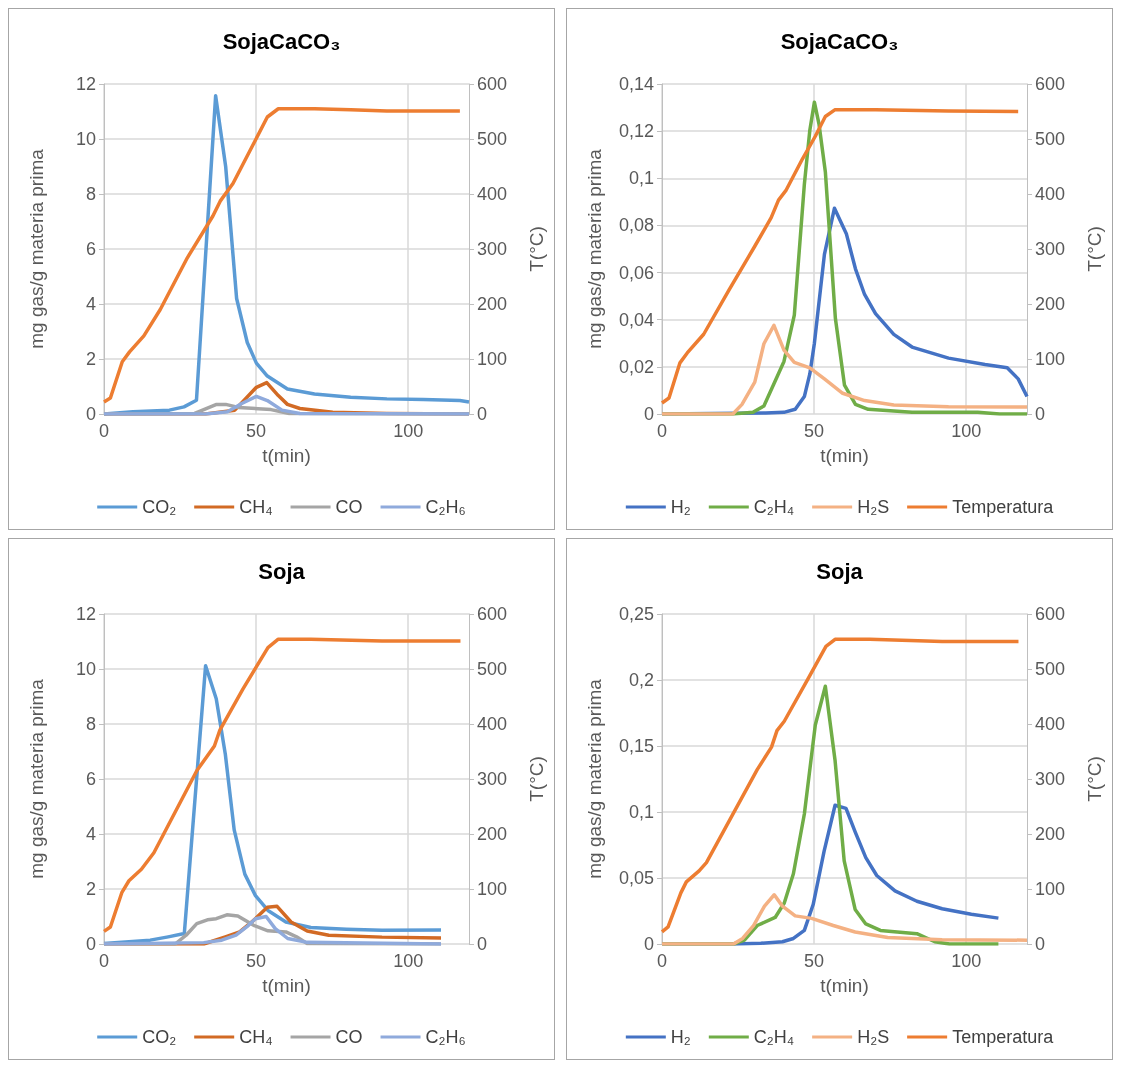 This screenshot has width=1121, height=1071. What do you see at coordinates (636, 225) in the screenshot?
I see `y-tick-label: 0,08` at bounding box center [636, 225].